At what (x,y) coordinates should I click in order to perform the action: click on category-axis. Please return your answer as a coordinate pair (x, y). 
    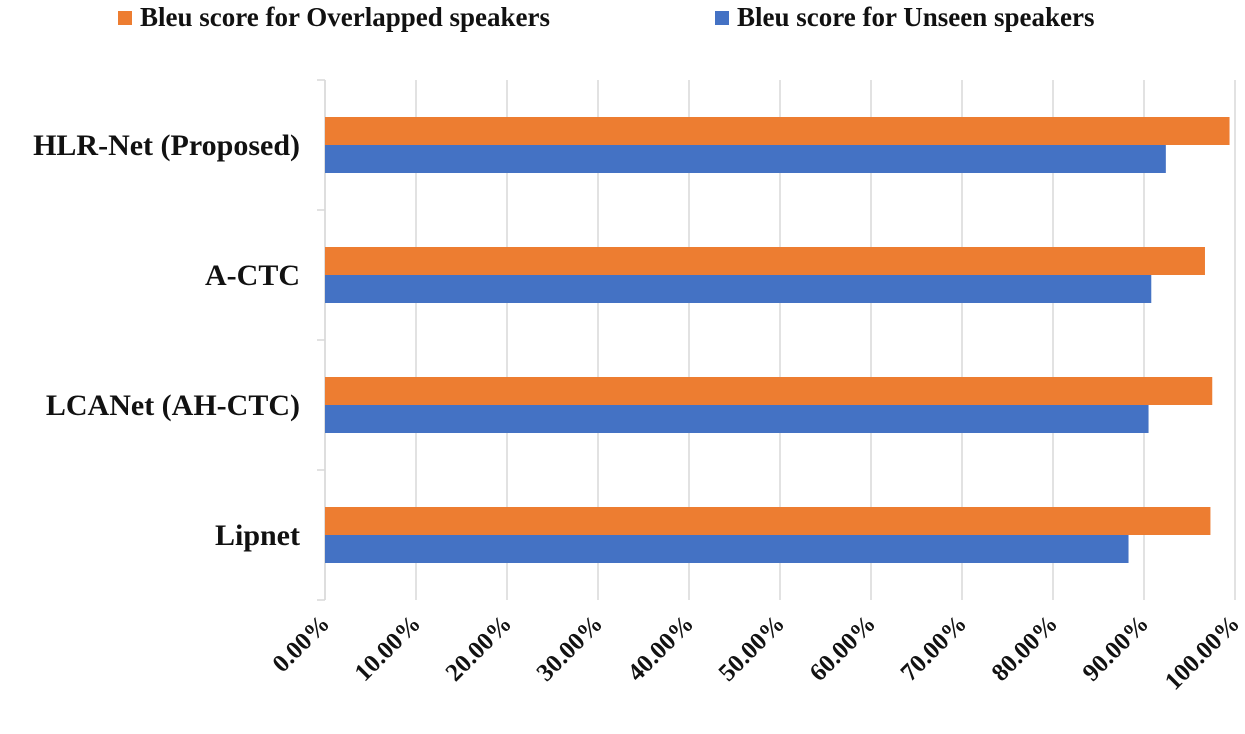
    Looking at the image, I should click on (321, 340).